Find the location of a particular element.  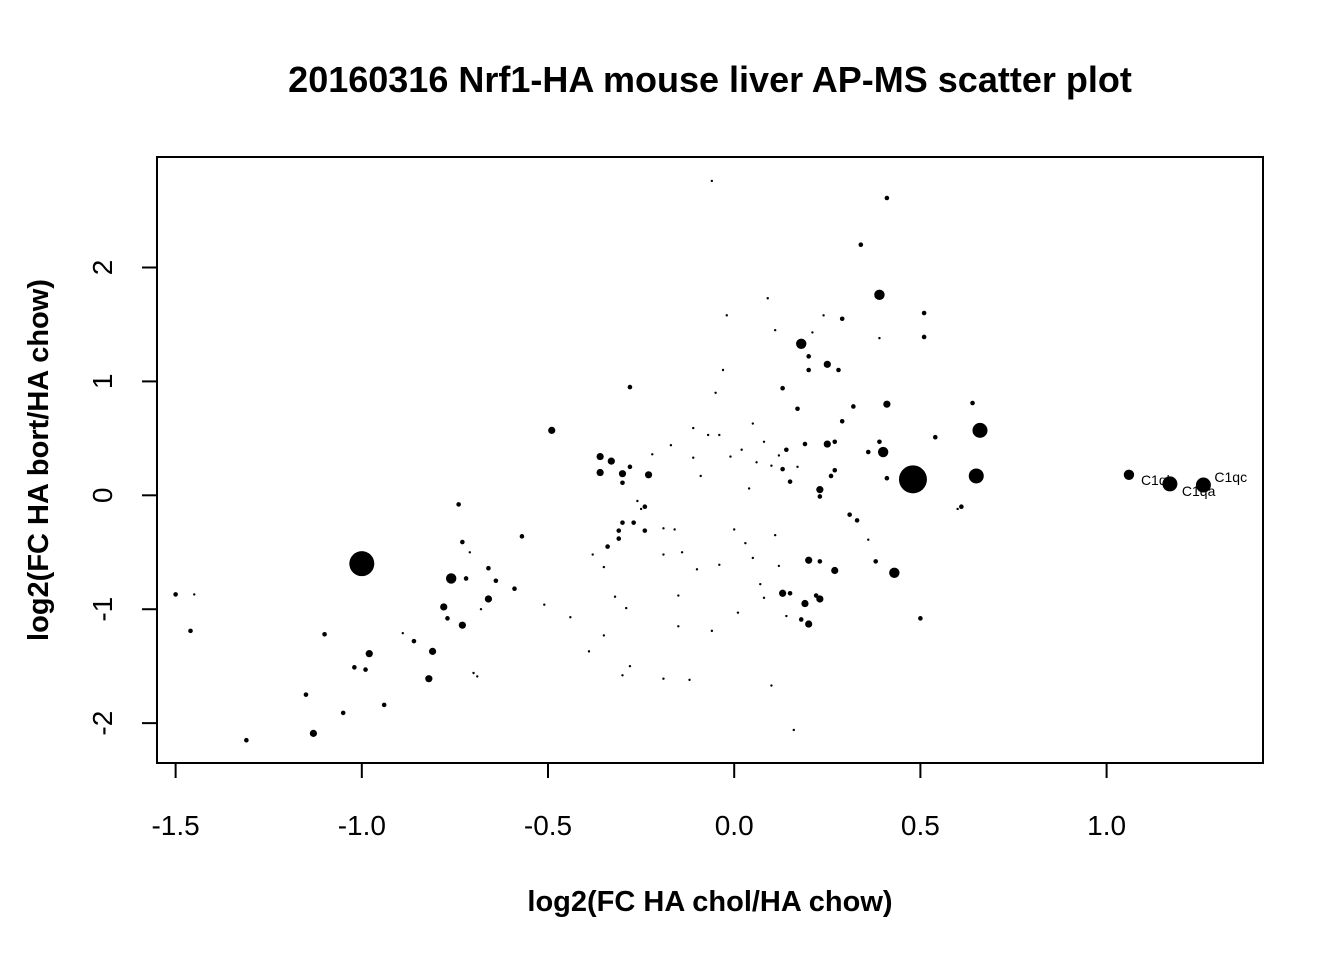

y-tick-label: 1 is located at coordinates (102, 382).